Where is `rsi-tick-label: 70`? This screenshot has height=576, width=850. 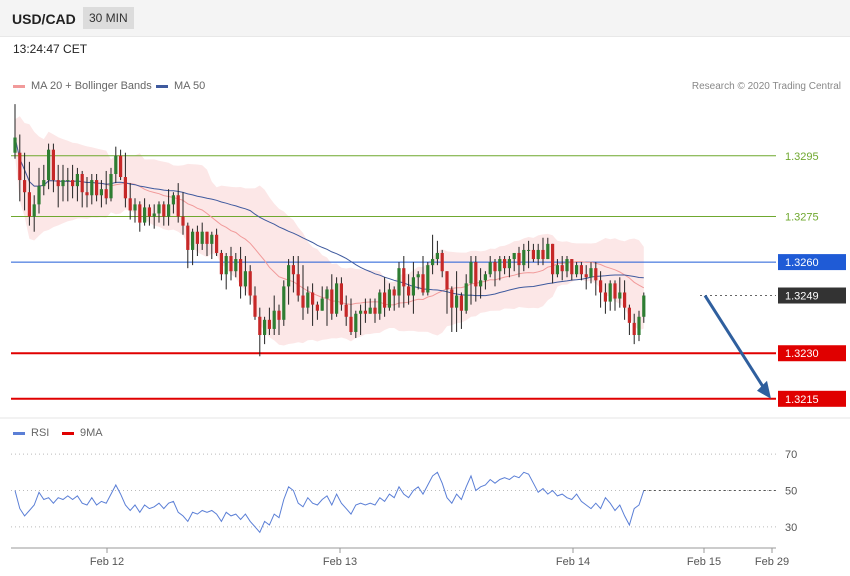
rsi-tick-label: 70 is located at coordinates (791, 455).